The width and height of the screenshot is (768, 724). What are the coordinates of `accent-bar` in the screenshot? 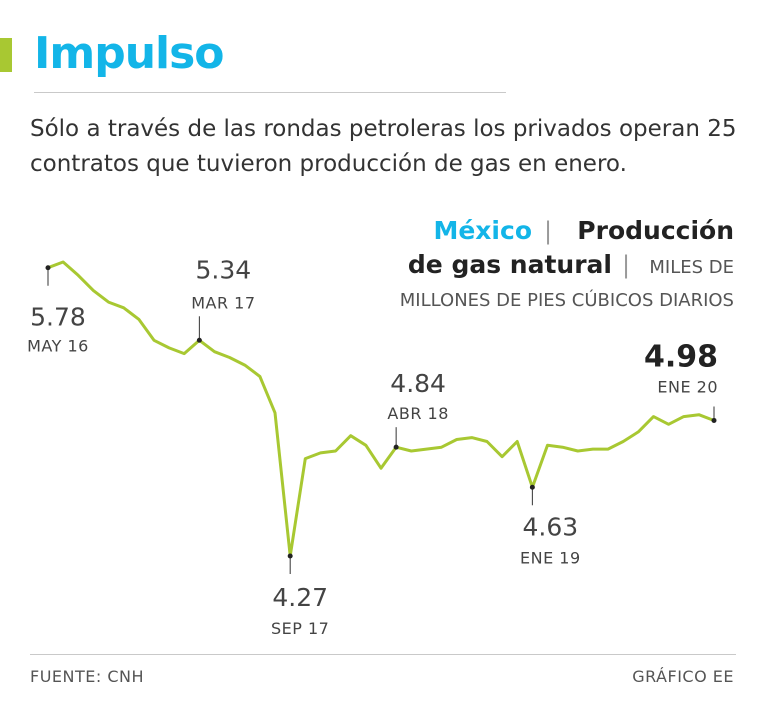 It's located at (6, 55).